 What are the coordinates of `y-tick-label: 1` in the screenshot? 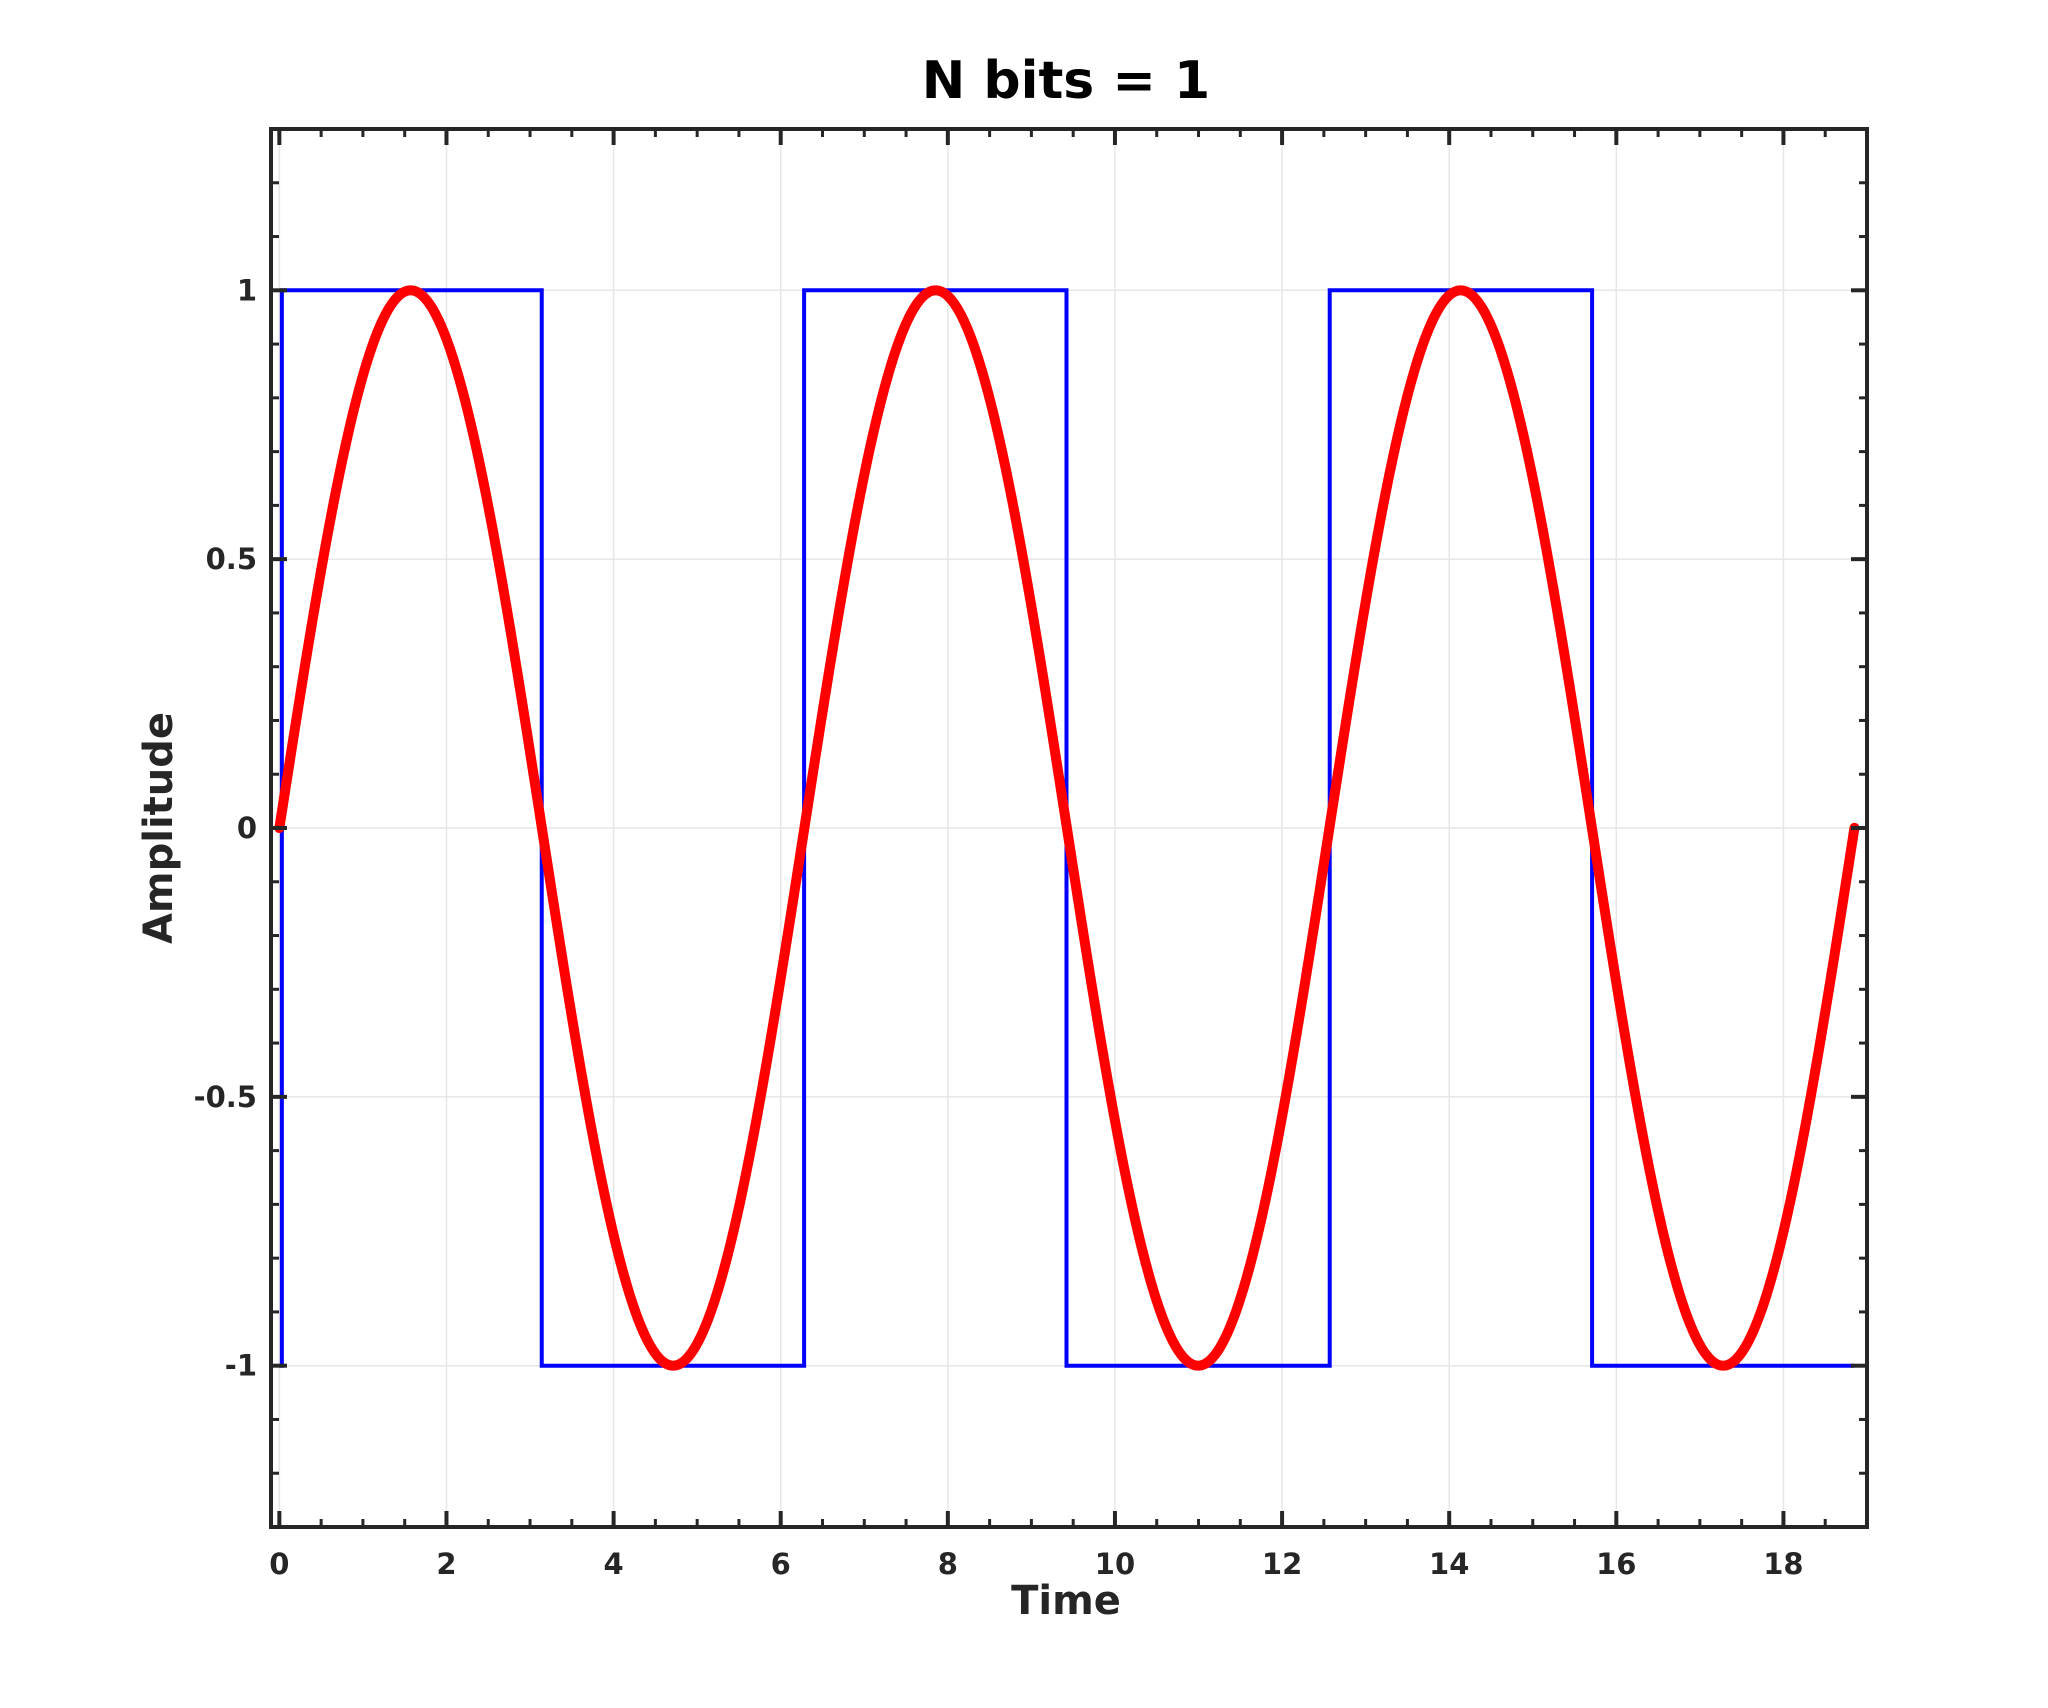 It's located at (247, 290).